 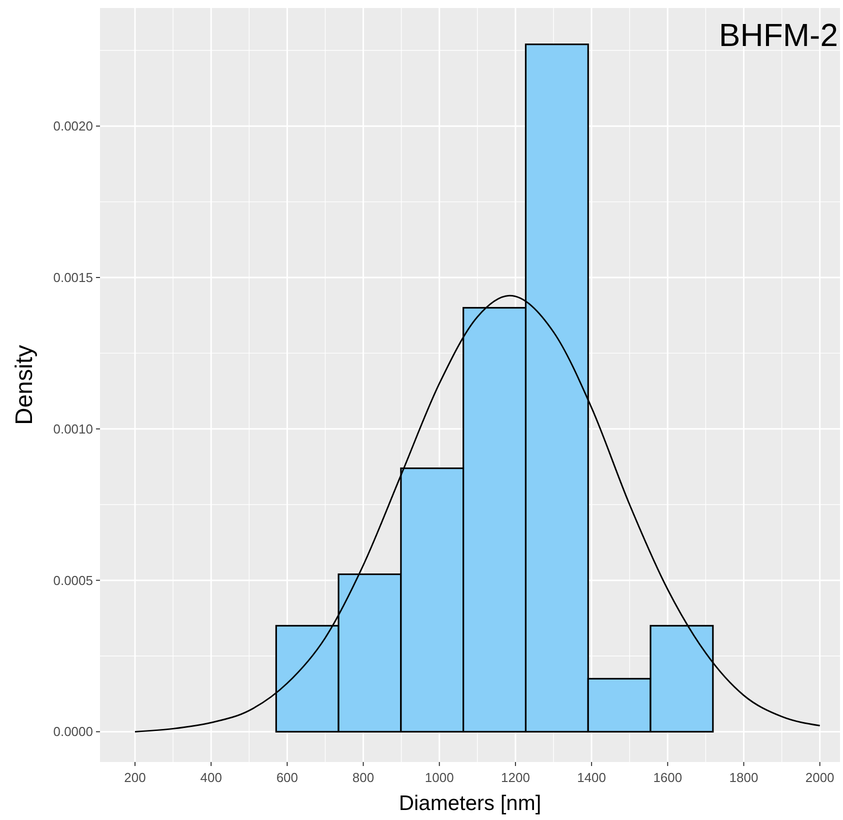 What do you see at coordinates (778, 35) in the screenshot?
I see `chart-title: BHFM-2` at bounding box center [778, 35].